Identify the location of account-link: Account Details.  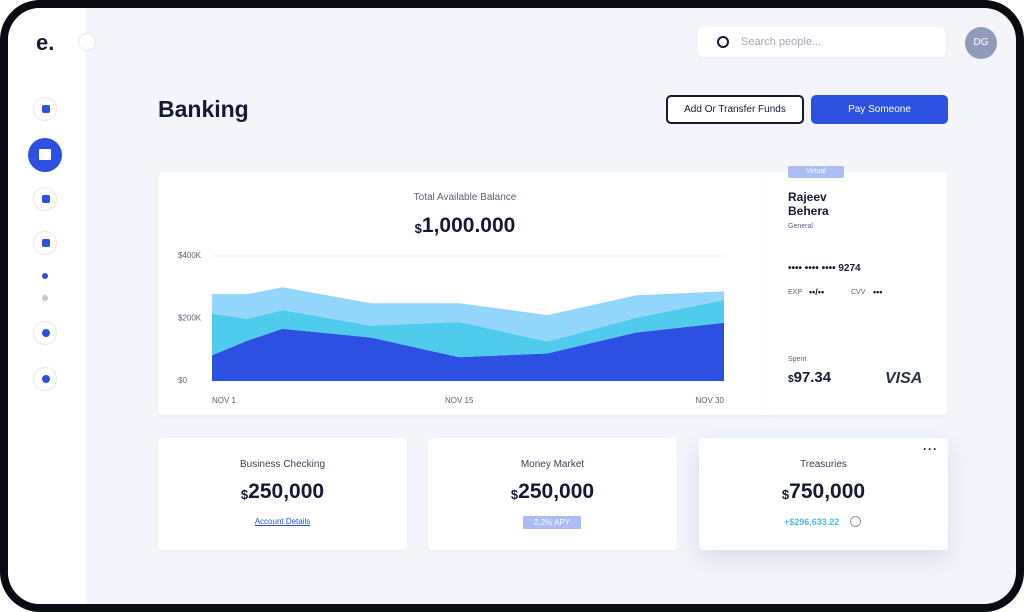
(282, 521).